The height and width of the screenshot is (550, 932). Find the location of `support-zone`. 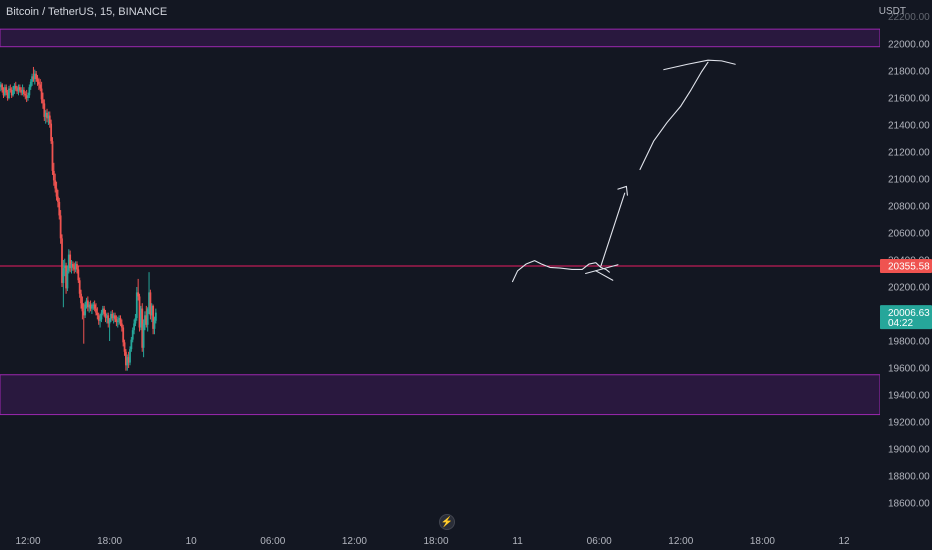

support-zone is located at coordinates (440, 395).